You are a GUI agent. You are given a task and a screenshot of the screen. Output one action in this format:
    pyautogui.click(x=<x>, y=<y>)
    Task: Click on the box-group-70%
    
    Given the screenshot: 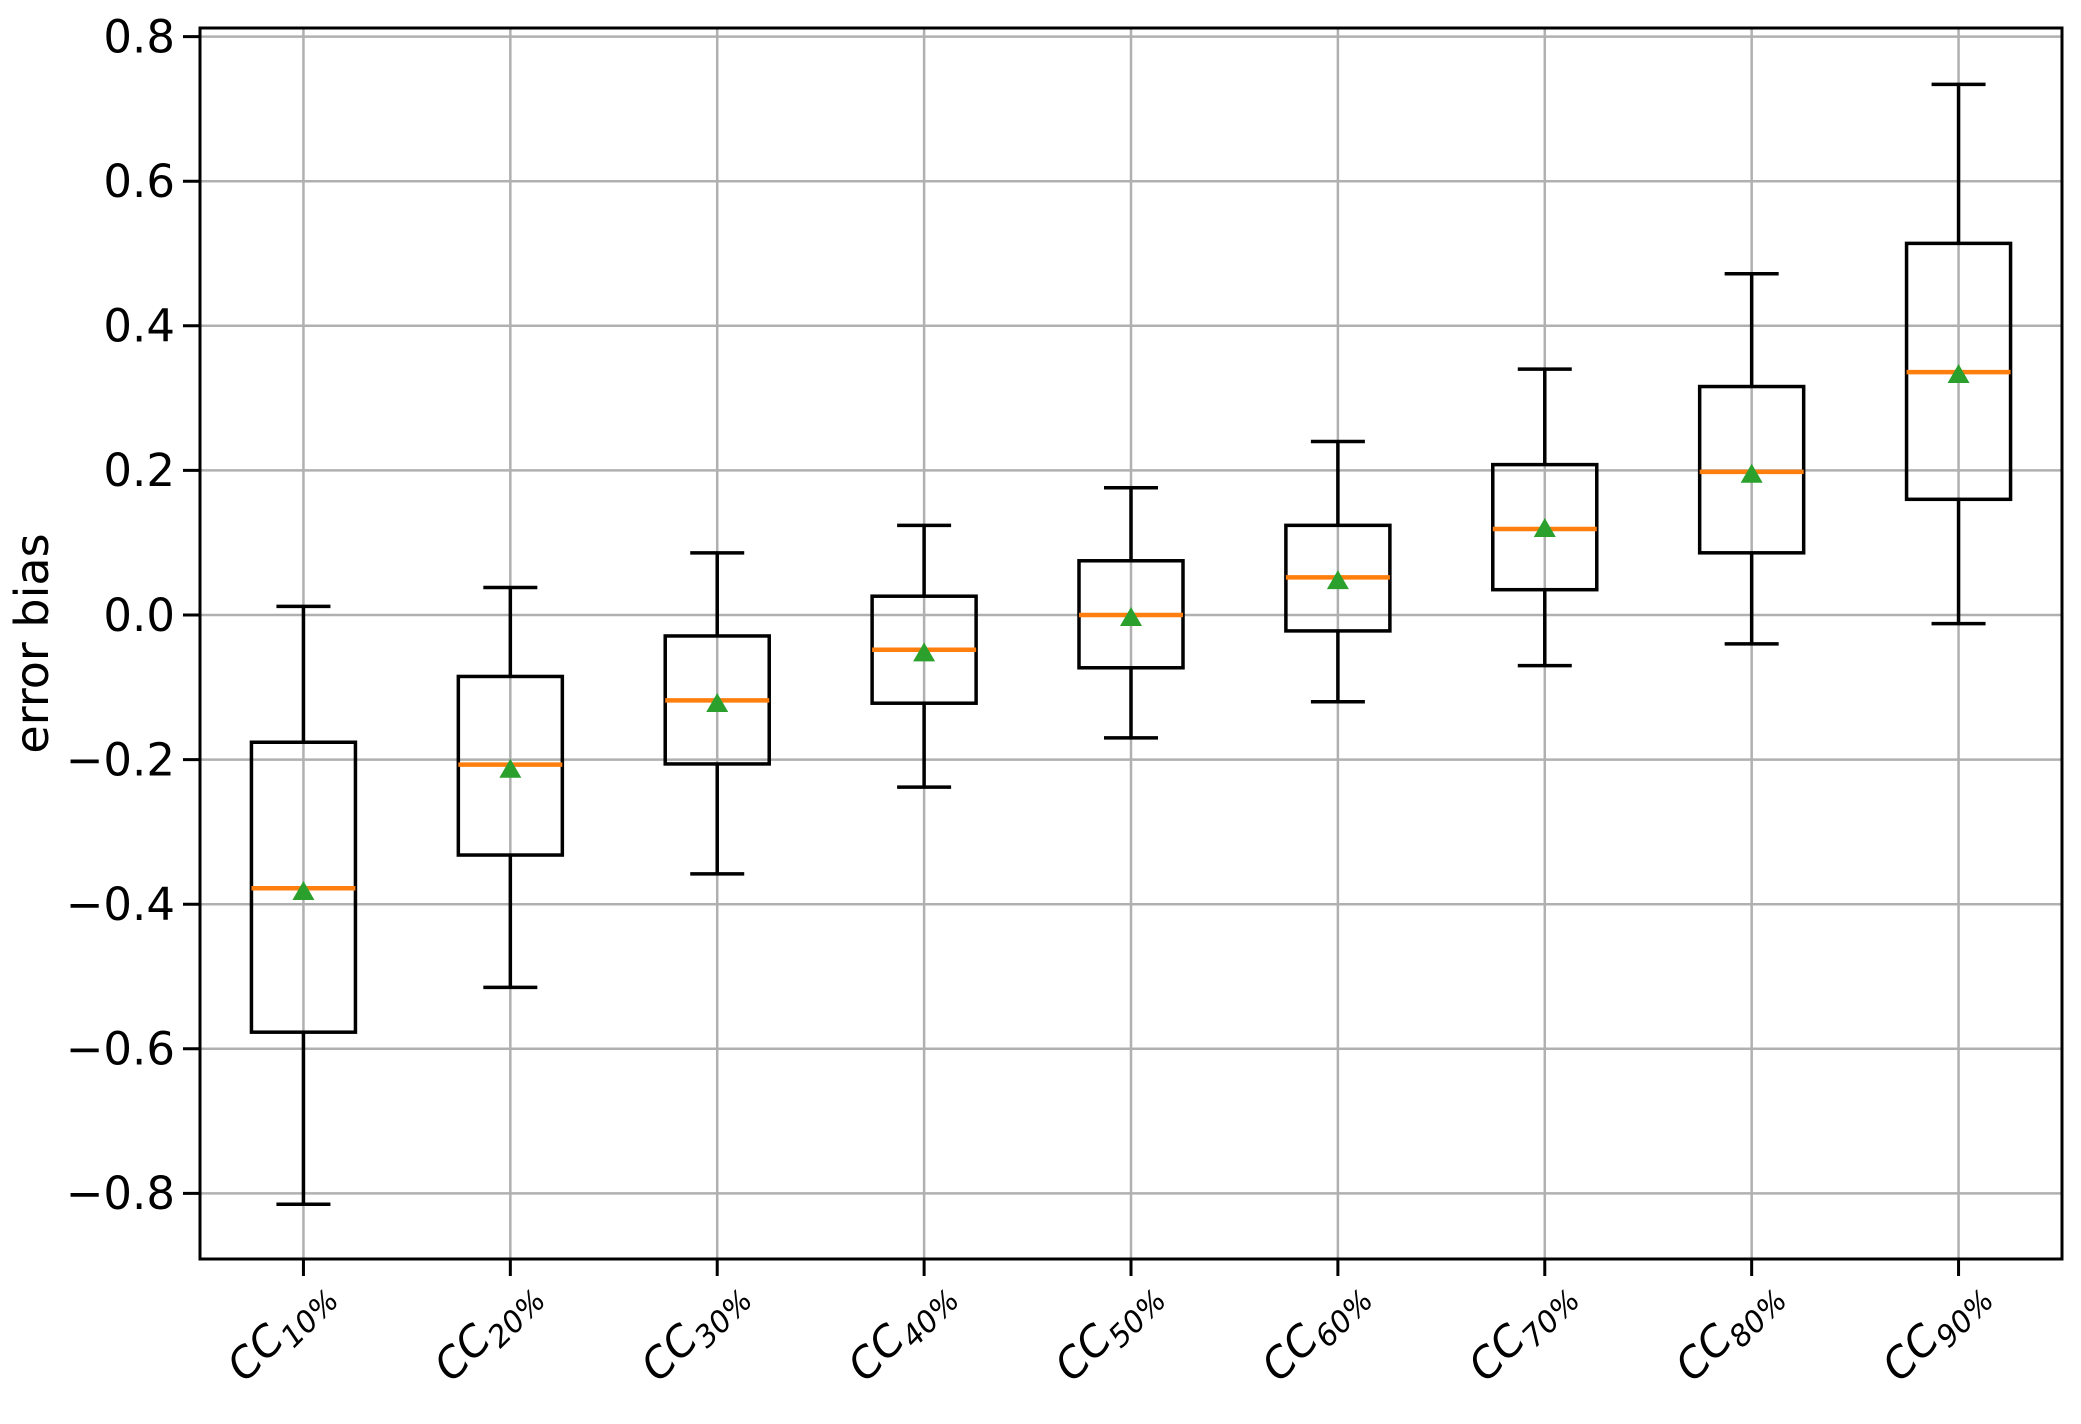 What is the action you would take?
    pyautogui.click(x=1545, y=517)
    